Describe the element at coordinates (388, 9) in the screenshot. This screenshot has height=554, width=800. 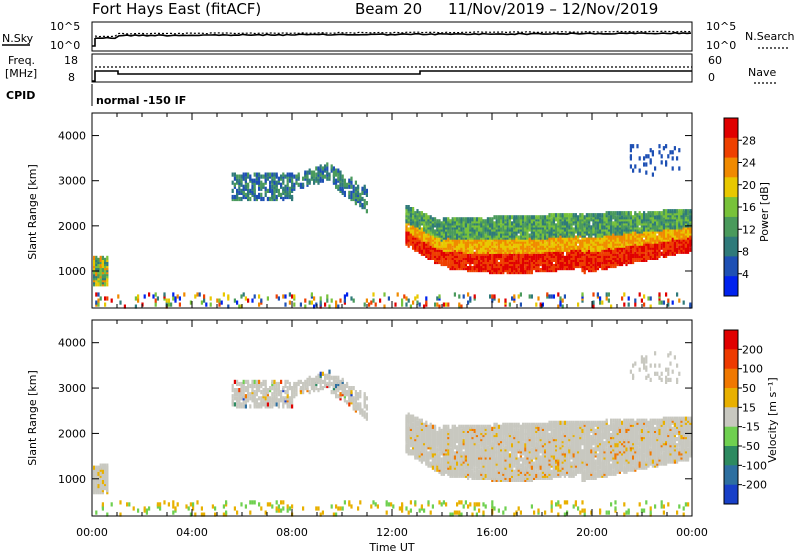
I see `beam-label: Beam 20` at that location.